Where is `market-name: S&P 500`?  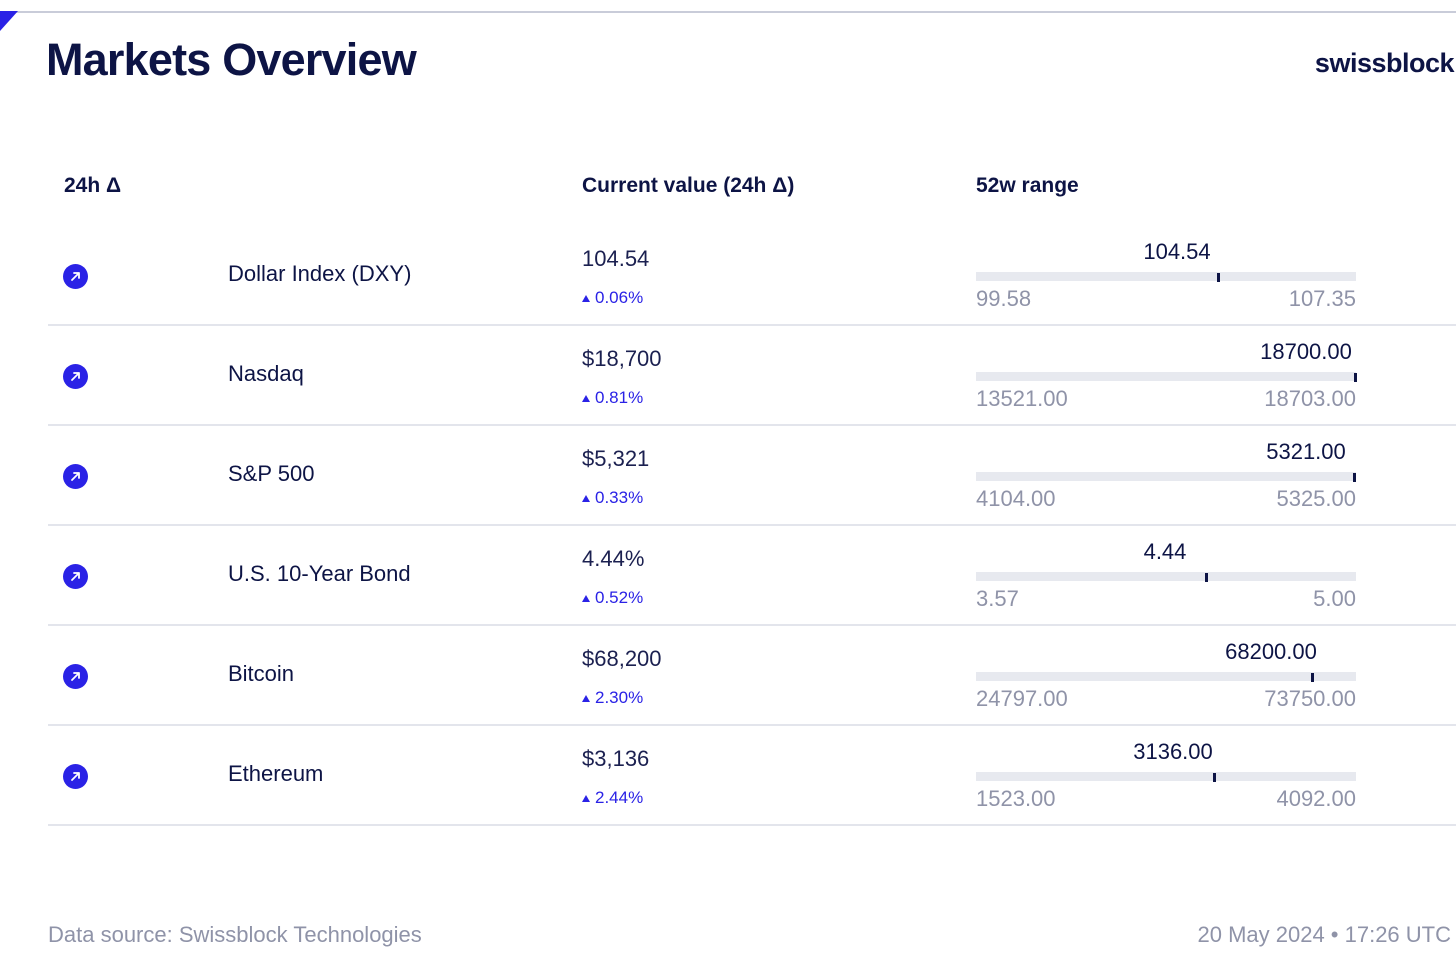 market-name: S&P 500 is located at coordinates (271, 473).